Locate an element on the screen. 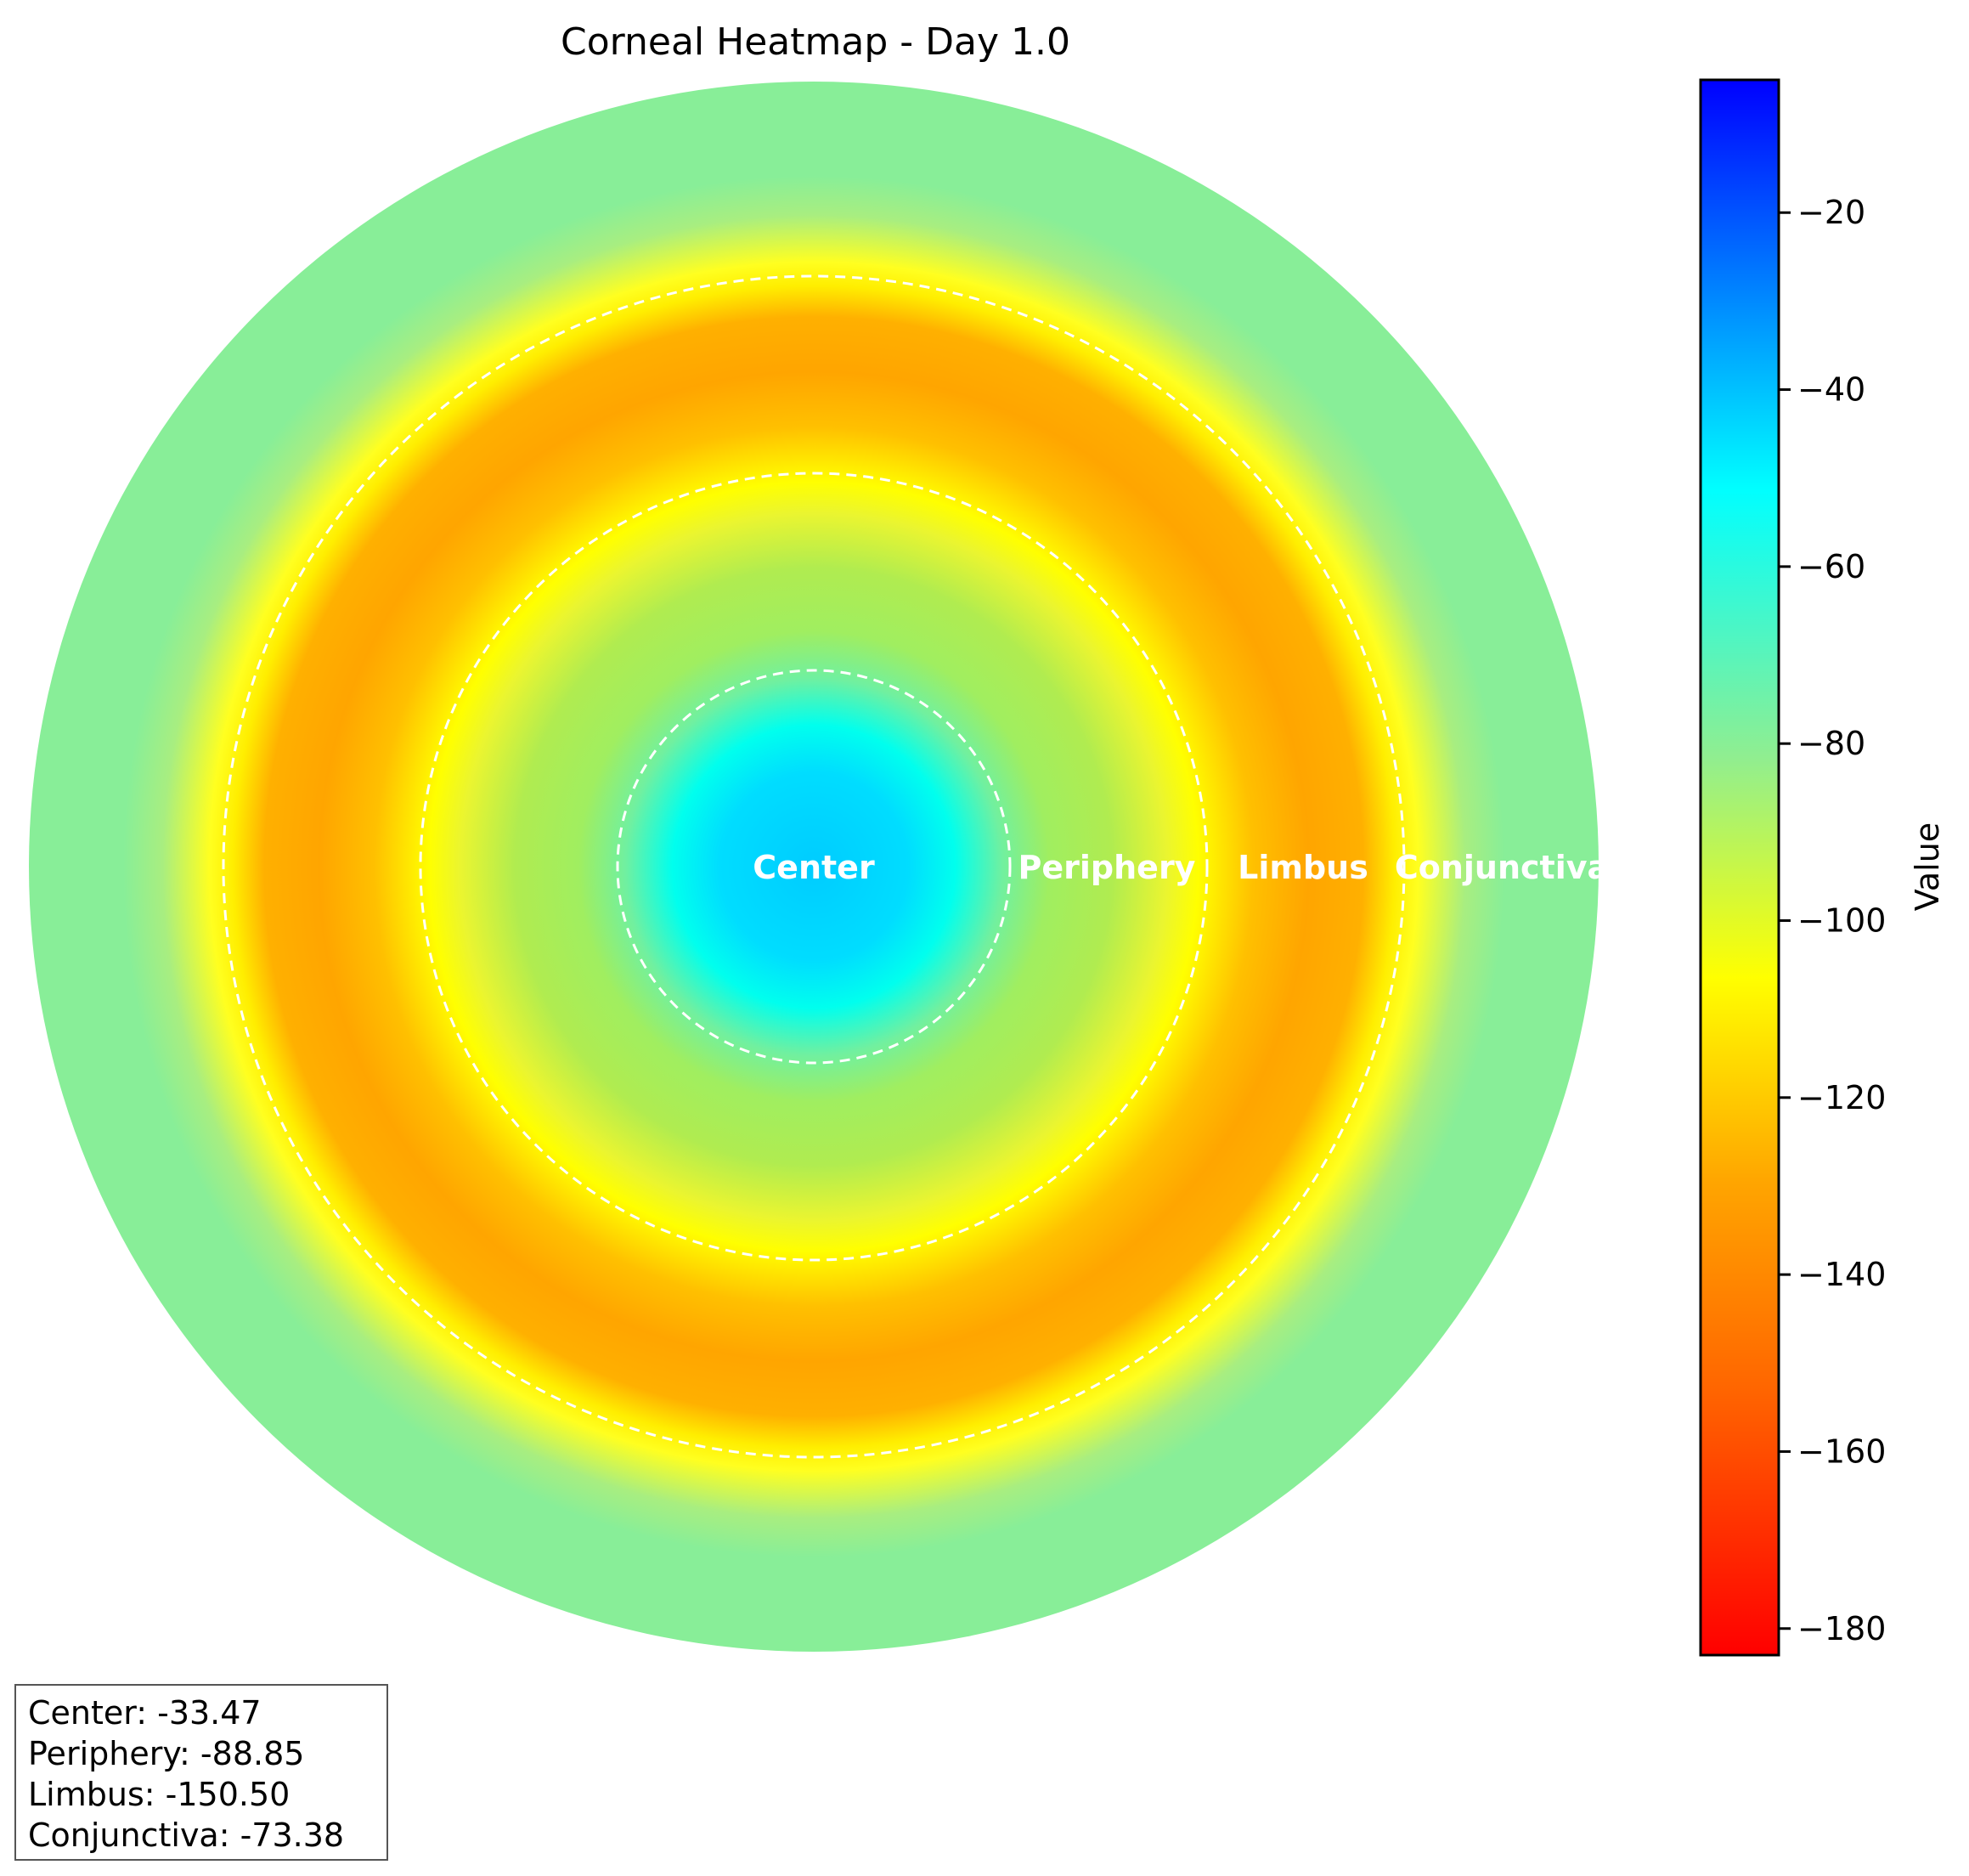 The width and height of the screenshot is (1969, 1876). colorbar-tick-label: −180 is located at coordinates (1842, 1628).